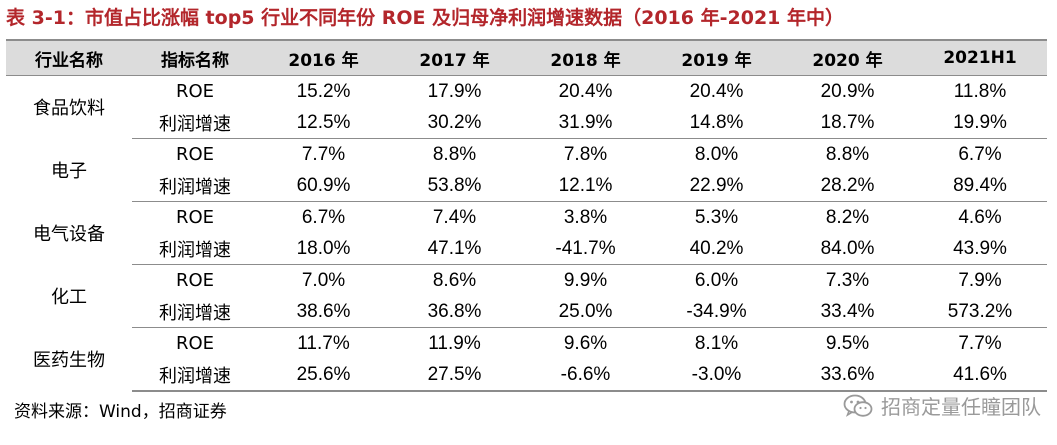 The image size is (1057, 445). I want to click on table-row: 电子 ROE 7.7% 8.8% 7.8% 8.0% 8.8% 6.7%, so click(526, 161).